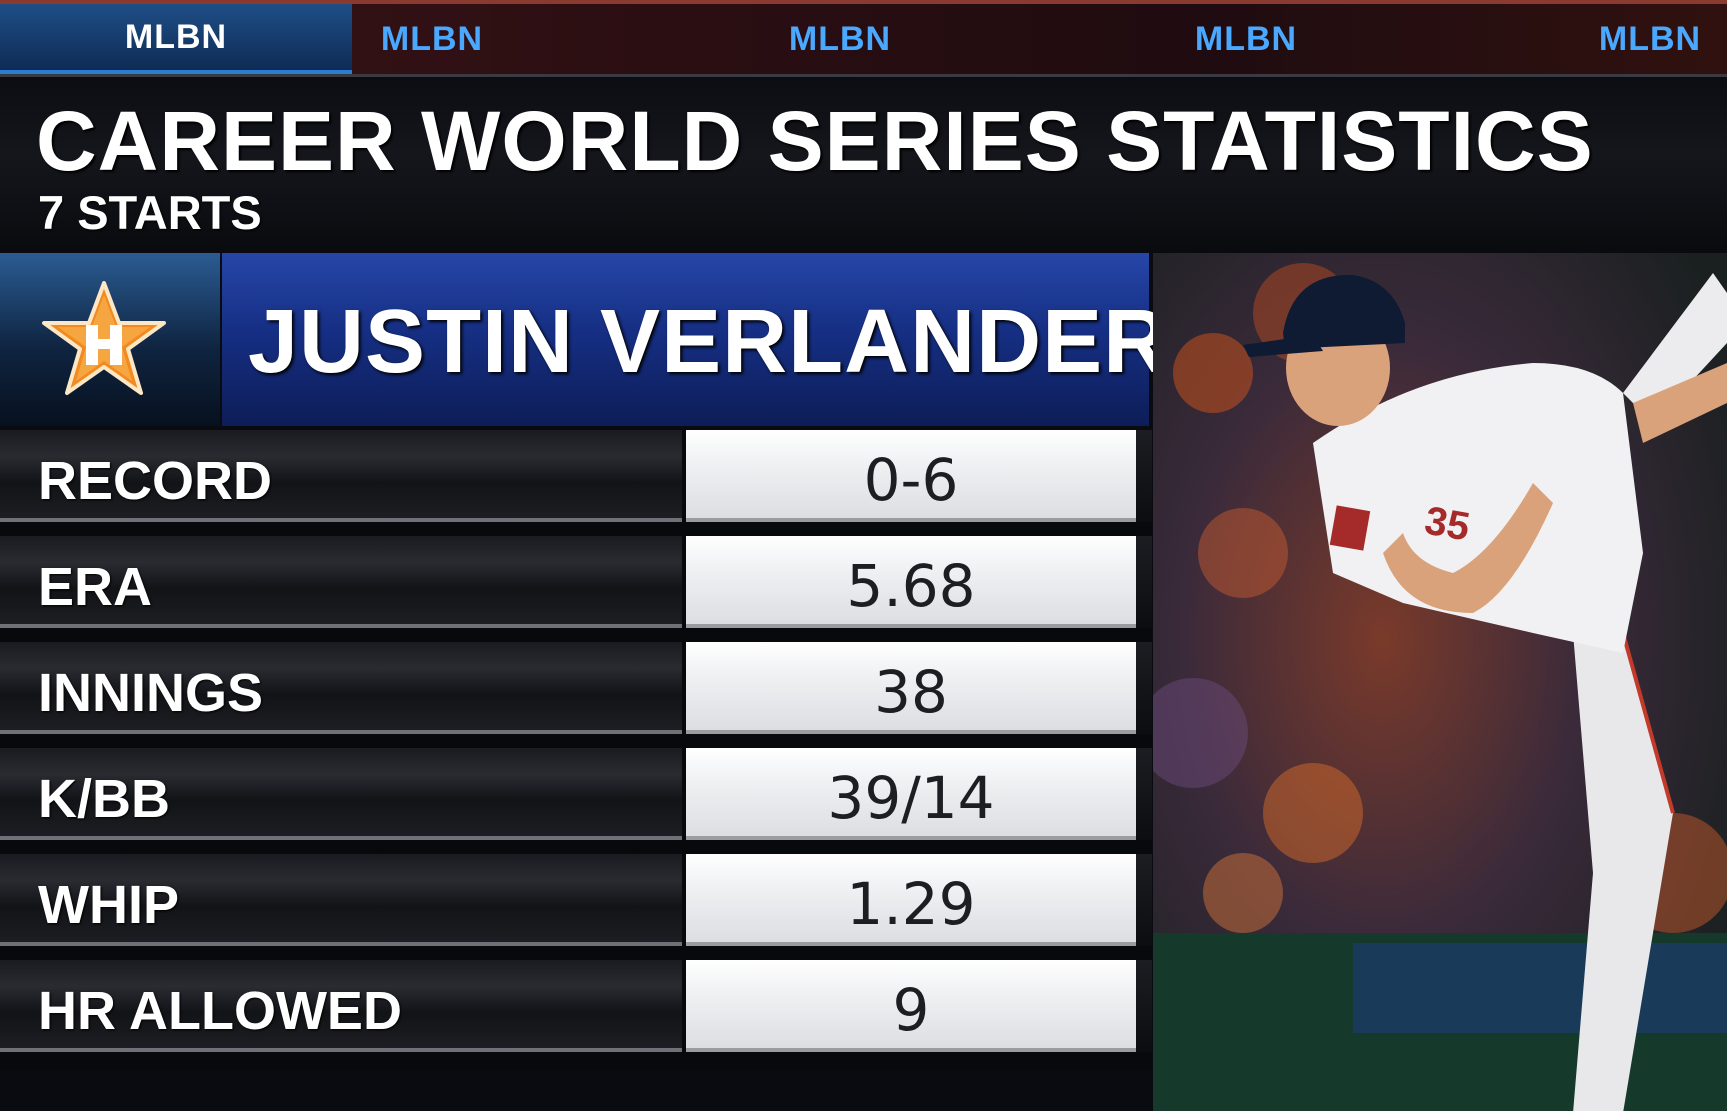 The image size is (1727, 1111). I want to click on stat-row-hr-allowed: HR ALLOWED 9, so click(576, 1007).